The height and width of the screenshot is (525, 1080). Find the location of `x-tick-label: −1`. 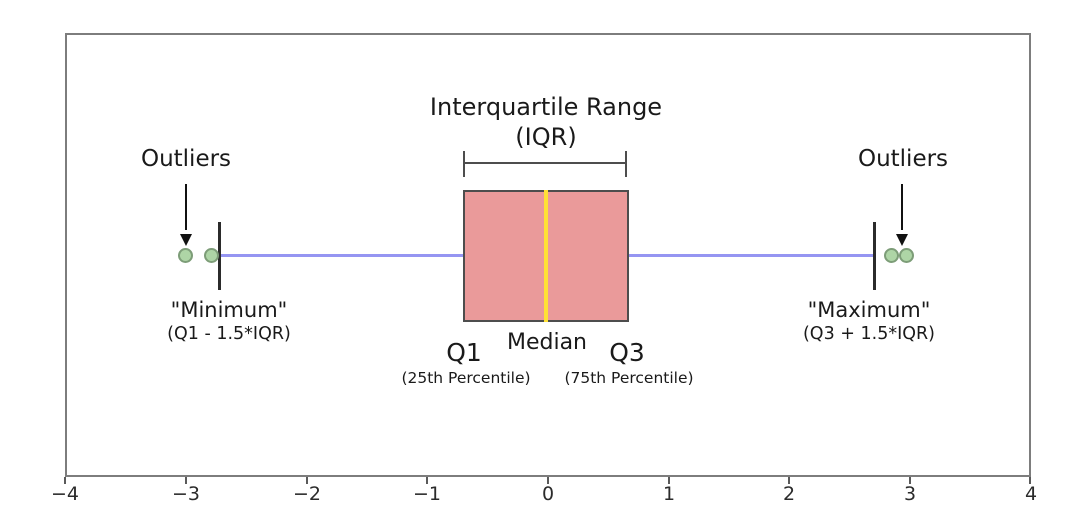

x-tick-label: −1 is located at coordinates (427, 494).